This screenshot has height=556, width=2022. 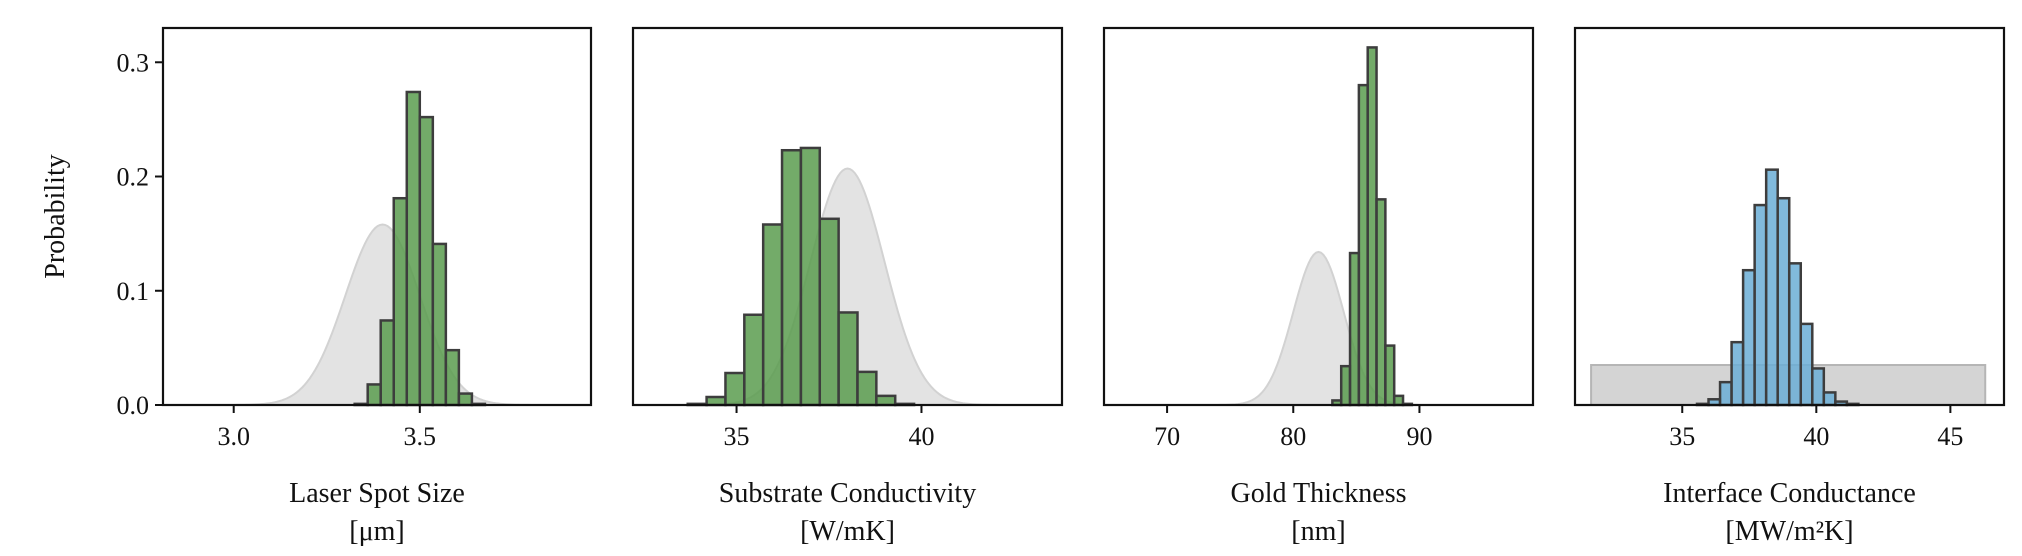 I want to click on x-tick-label: 90, so click(x=1419, y=436).